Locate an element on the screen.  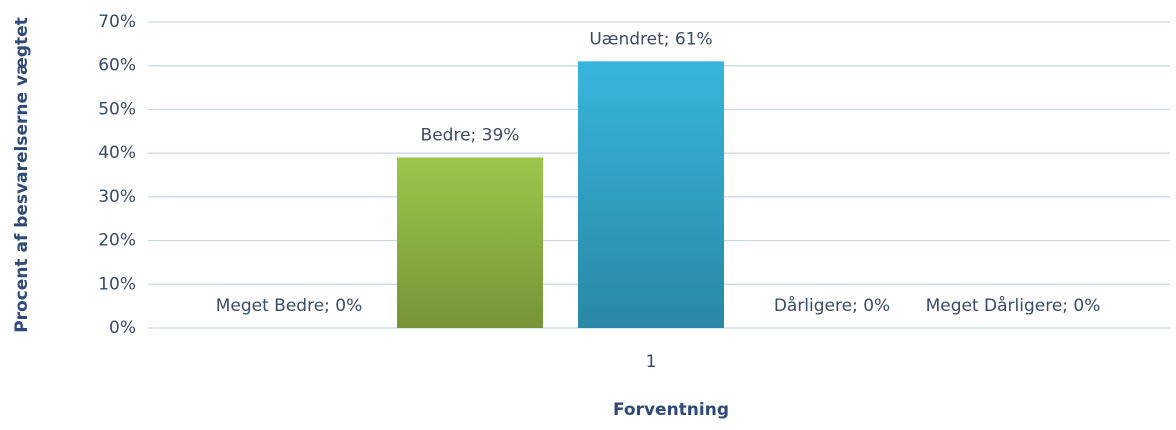
y-tick-label: 60% is located at coordinates (117, 66).